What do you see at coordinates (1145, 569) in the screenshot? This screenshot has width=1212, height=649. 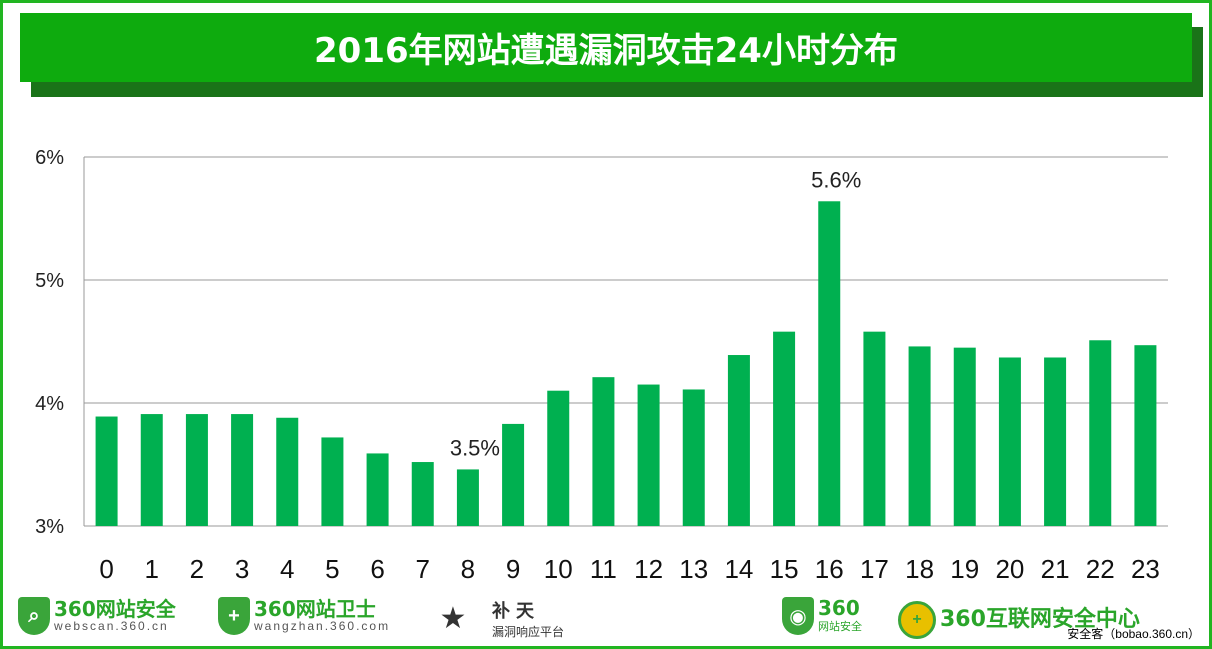 I see `x-tick-label: 23` at bounding box center [1145, 569].